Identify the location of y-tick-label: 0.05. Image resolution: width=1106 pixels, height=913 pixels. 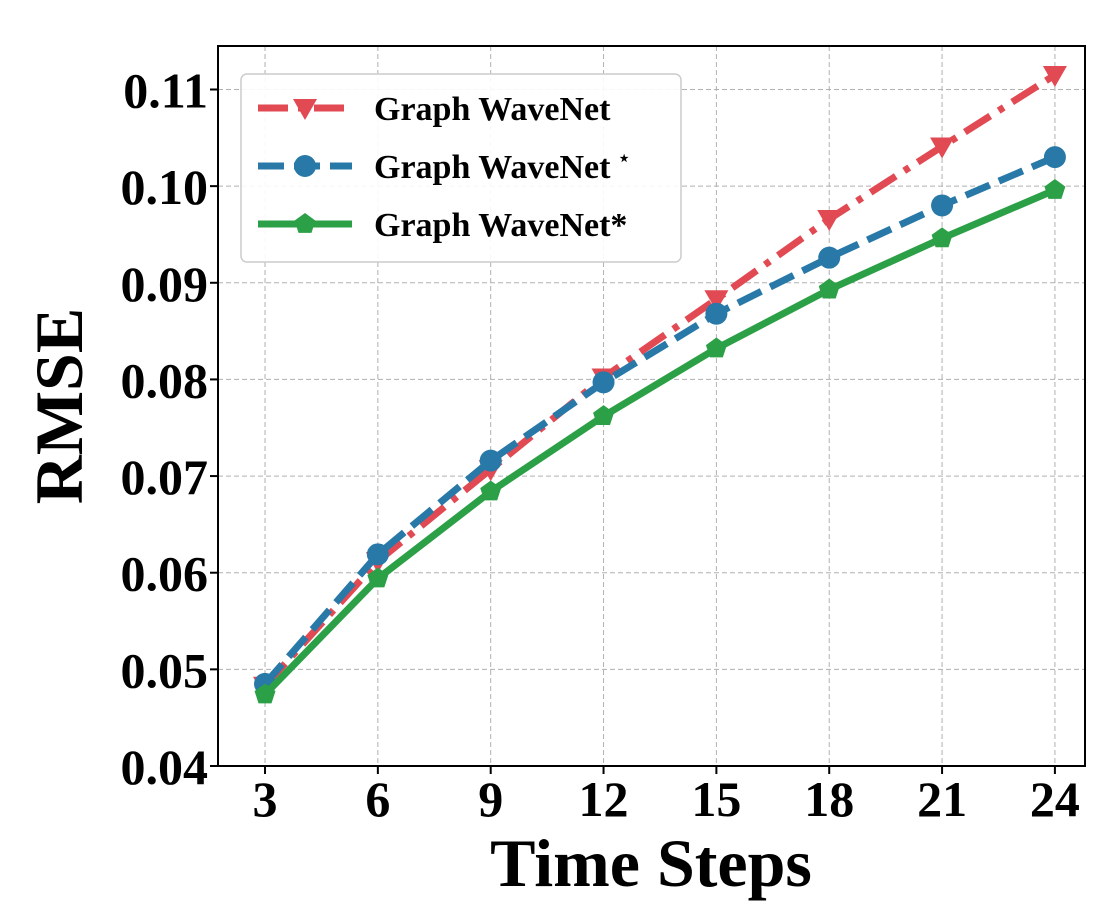
(165, 670).